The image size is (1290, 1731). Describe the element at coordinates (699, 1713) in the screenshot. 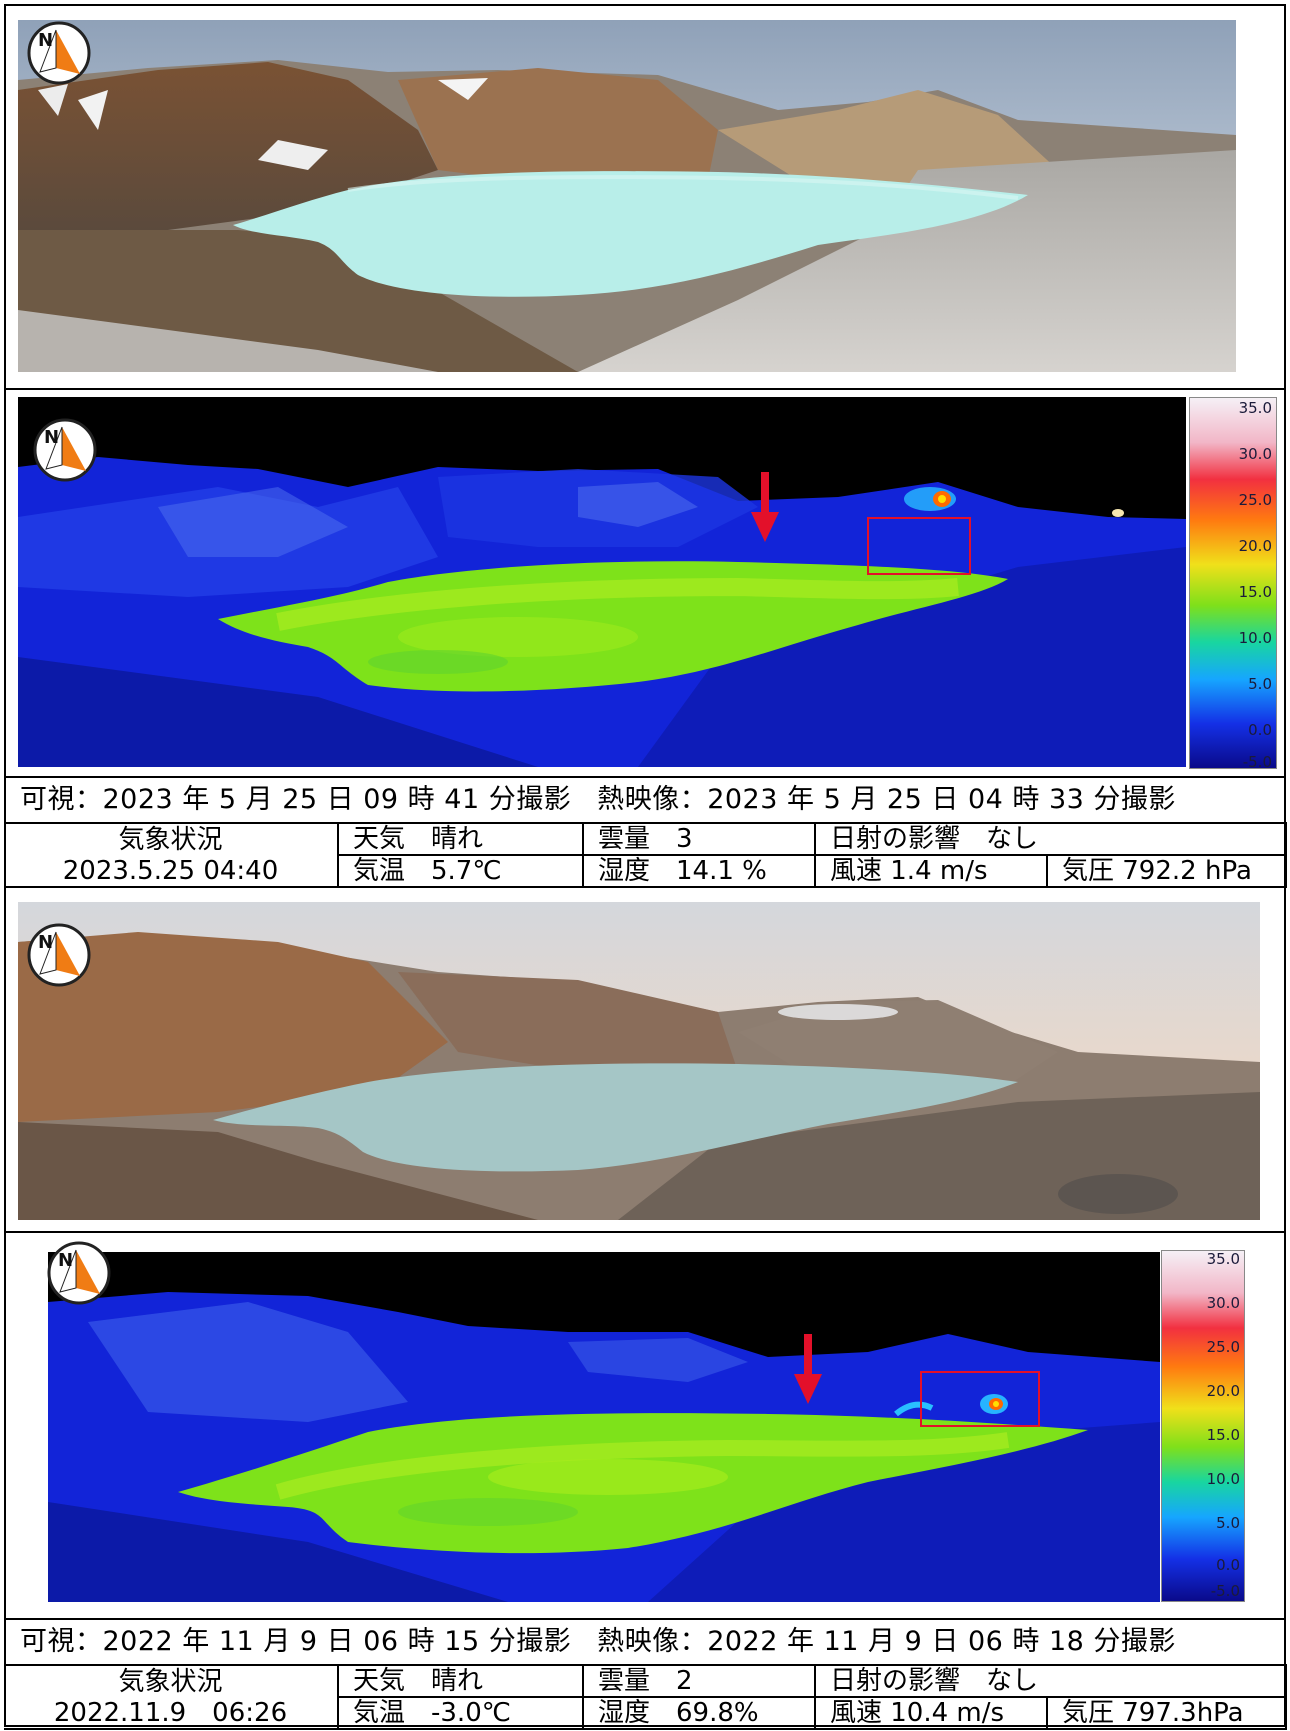

I see `humidity: 湿度 69.8%` at that location.